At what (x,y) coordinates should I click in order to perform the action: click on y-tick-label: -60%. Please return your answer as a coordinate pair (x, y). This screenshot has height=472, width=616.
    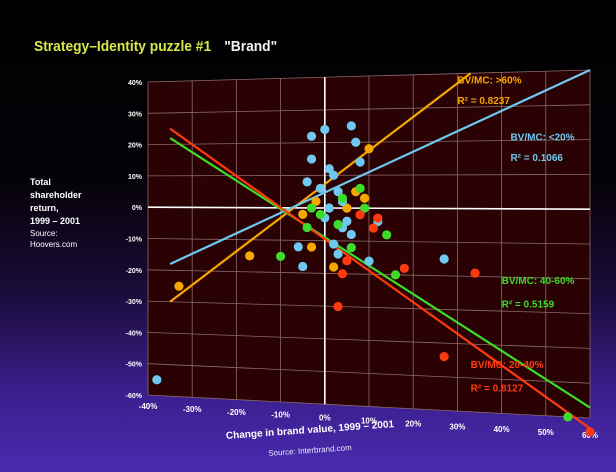
    Looking at the image, I should click on (134, 396).